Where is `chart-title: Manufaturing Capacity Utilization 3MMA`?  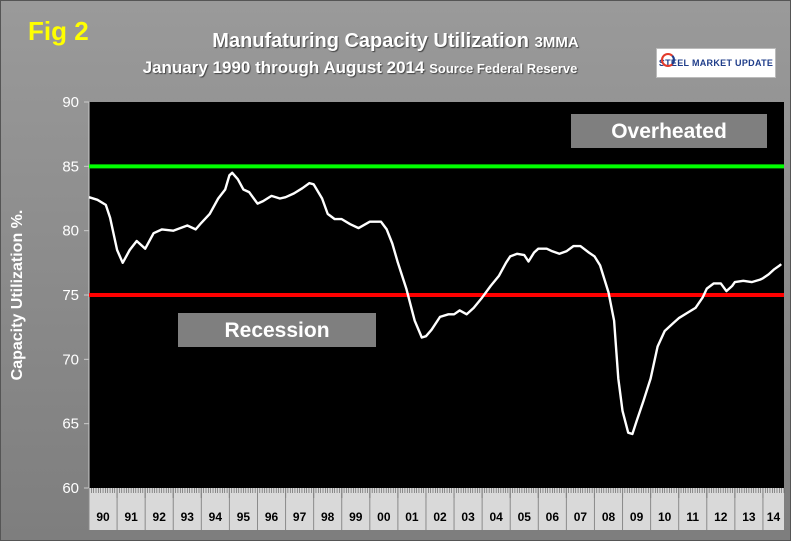 chart-title: Manufaturing Capacity Utilization 3MMA is located at coordinates (395, 41).